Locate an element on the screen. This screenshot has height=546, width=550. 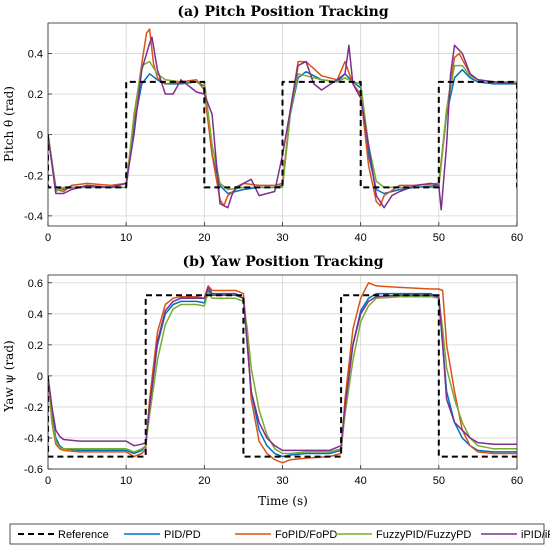
pitch-y-tick-label: -0.4 is located at coordinates (33, 217).